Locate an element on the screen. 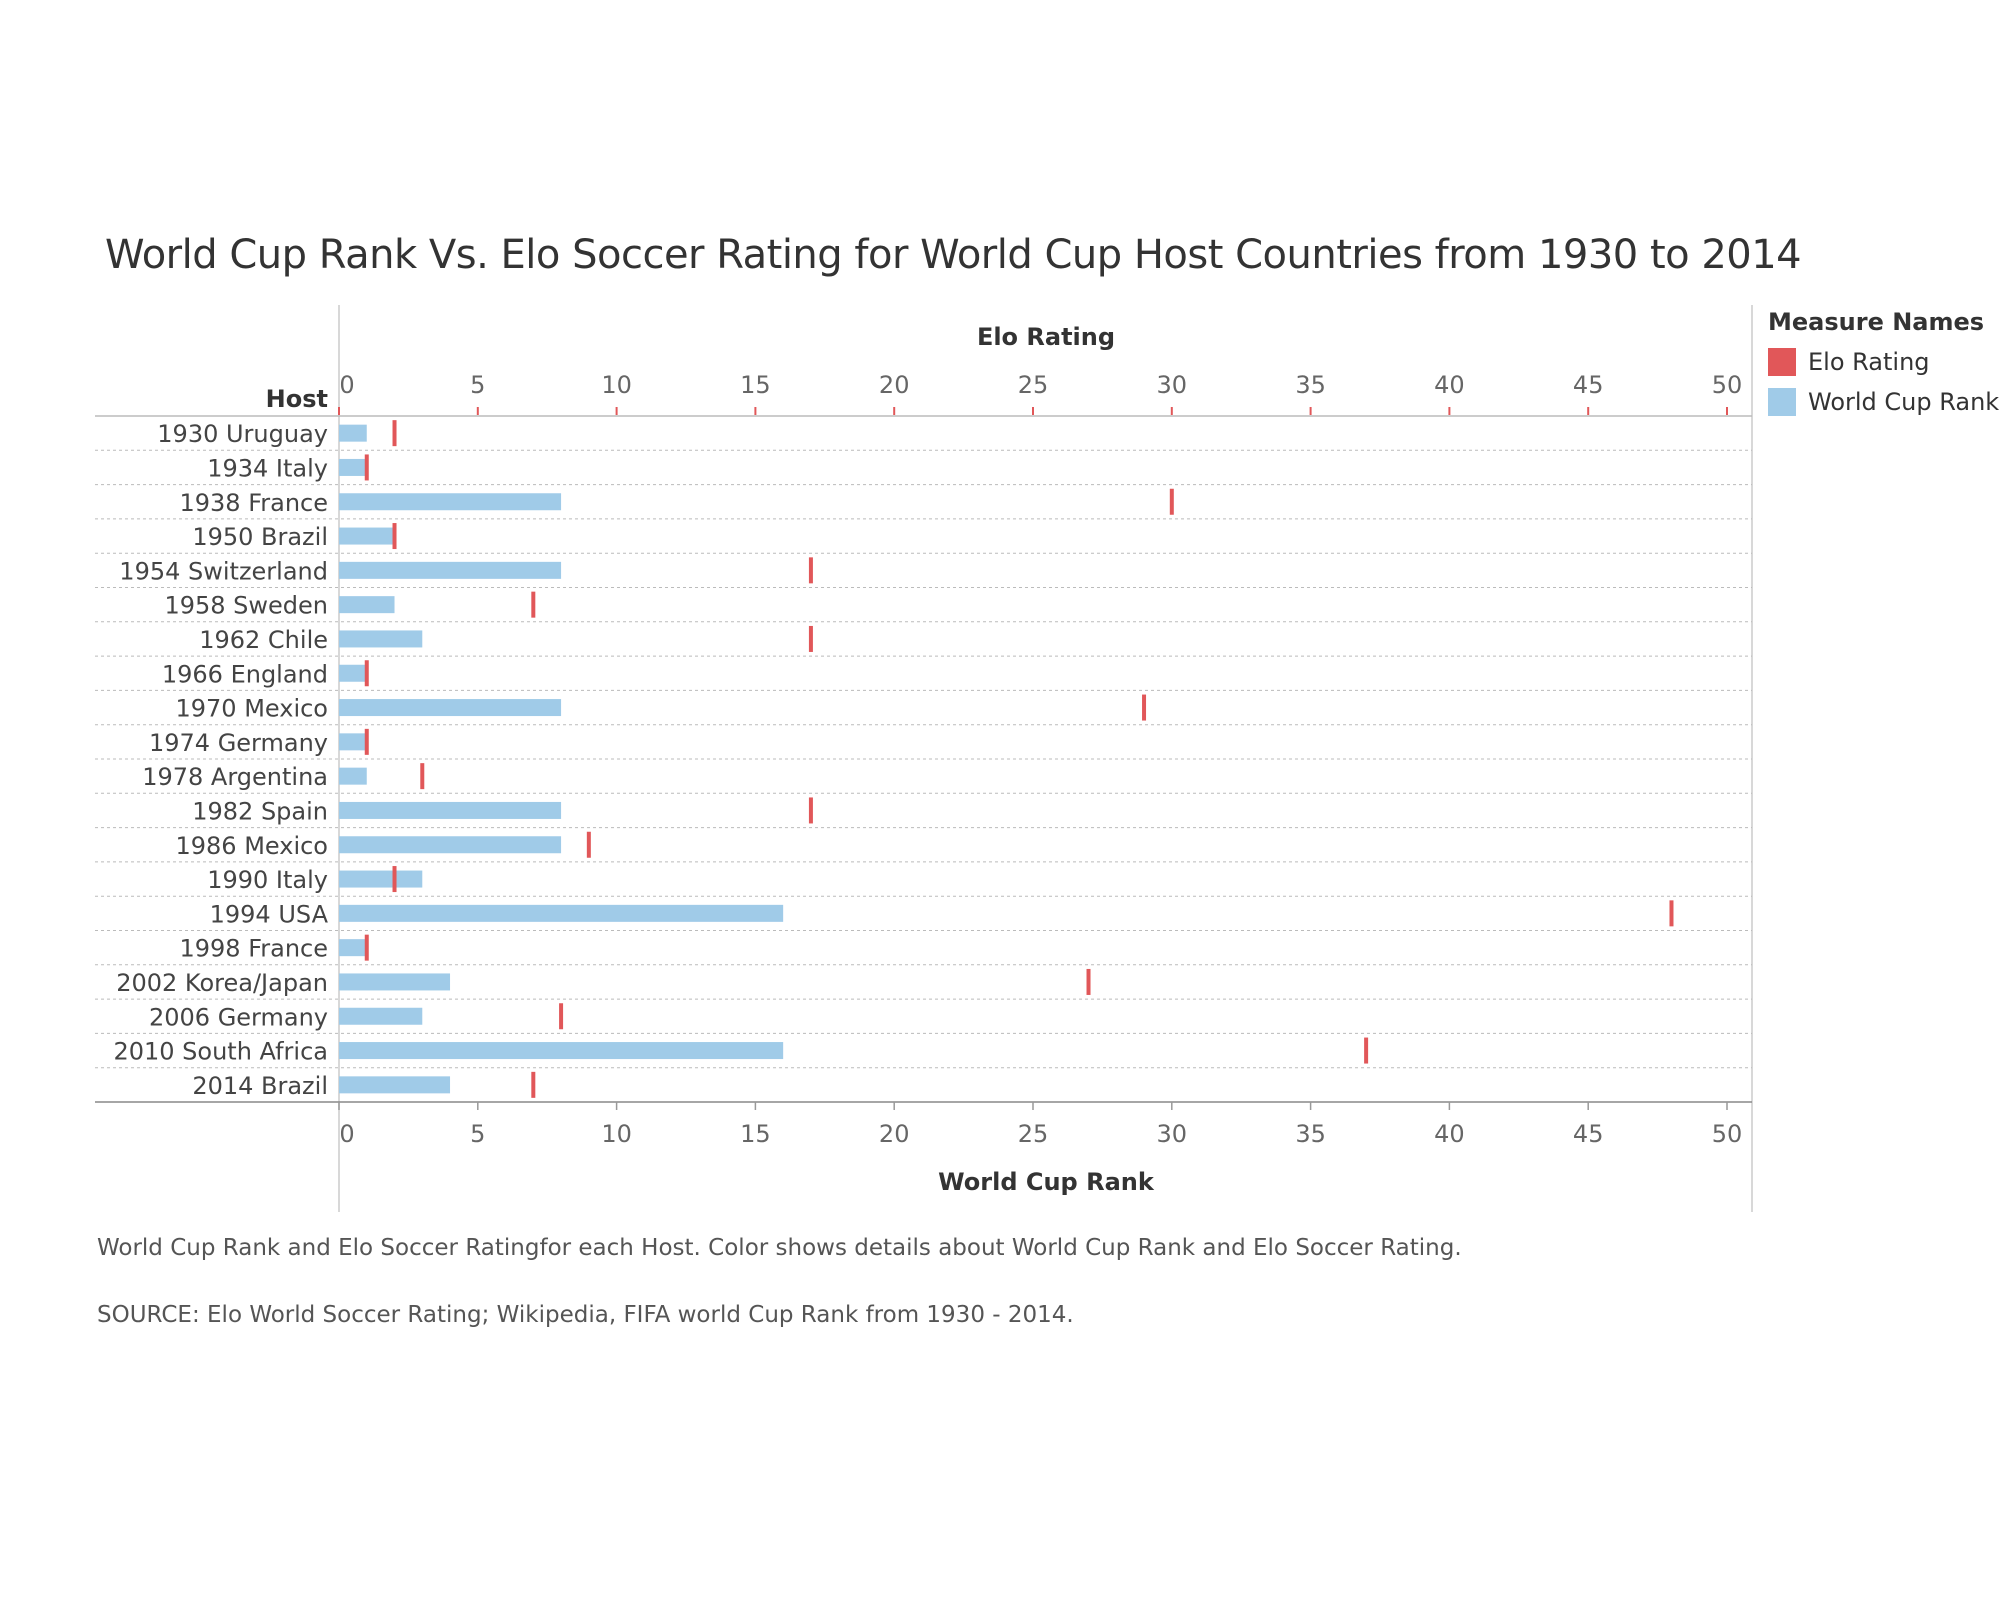 The height and width of the screenshot is (1600, 2000). row-label: 1998 France is located at coordinates (253, 949).